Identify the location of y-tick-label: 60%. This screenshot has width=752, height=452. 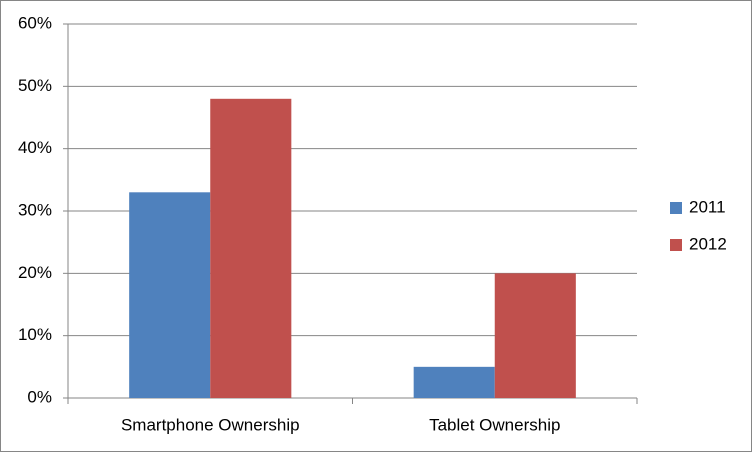
(35, 22).